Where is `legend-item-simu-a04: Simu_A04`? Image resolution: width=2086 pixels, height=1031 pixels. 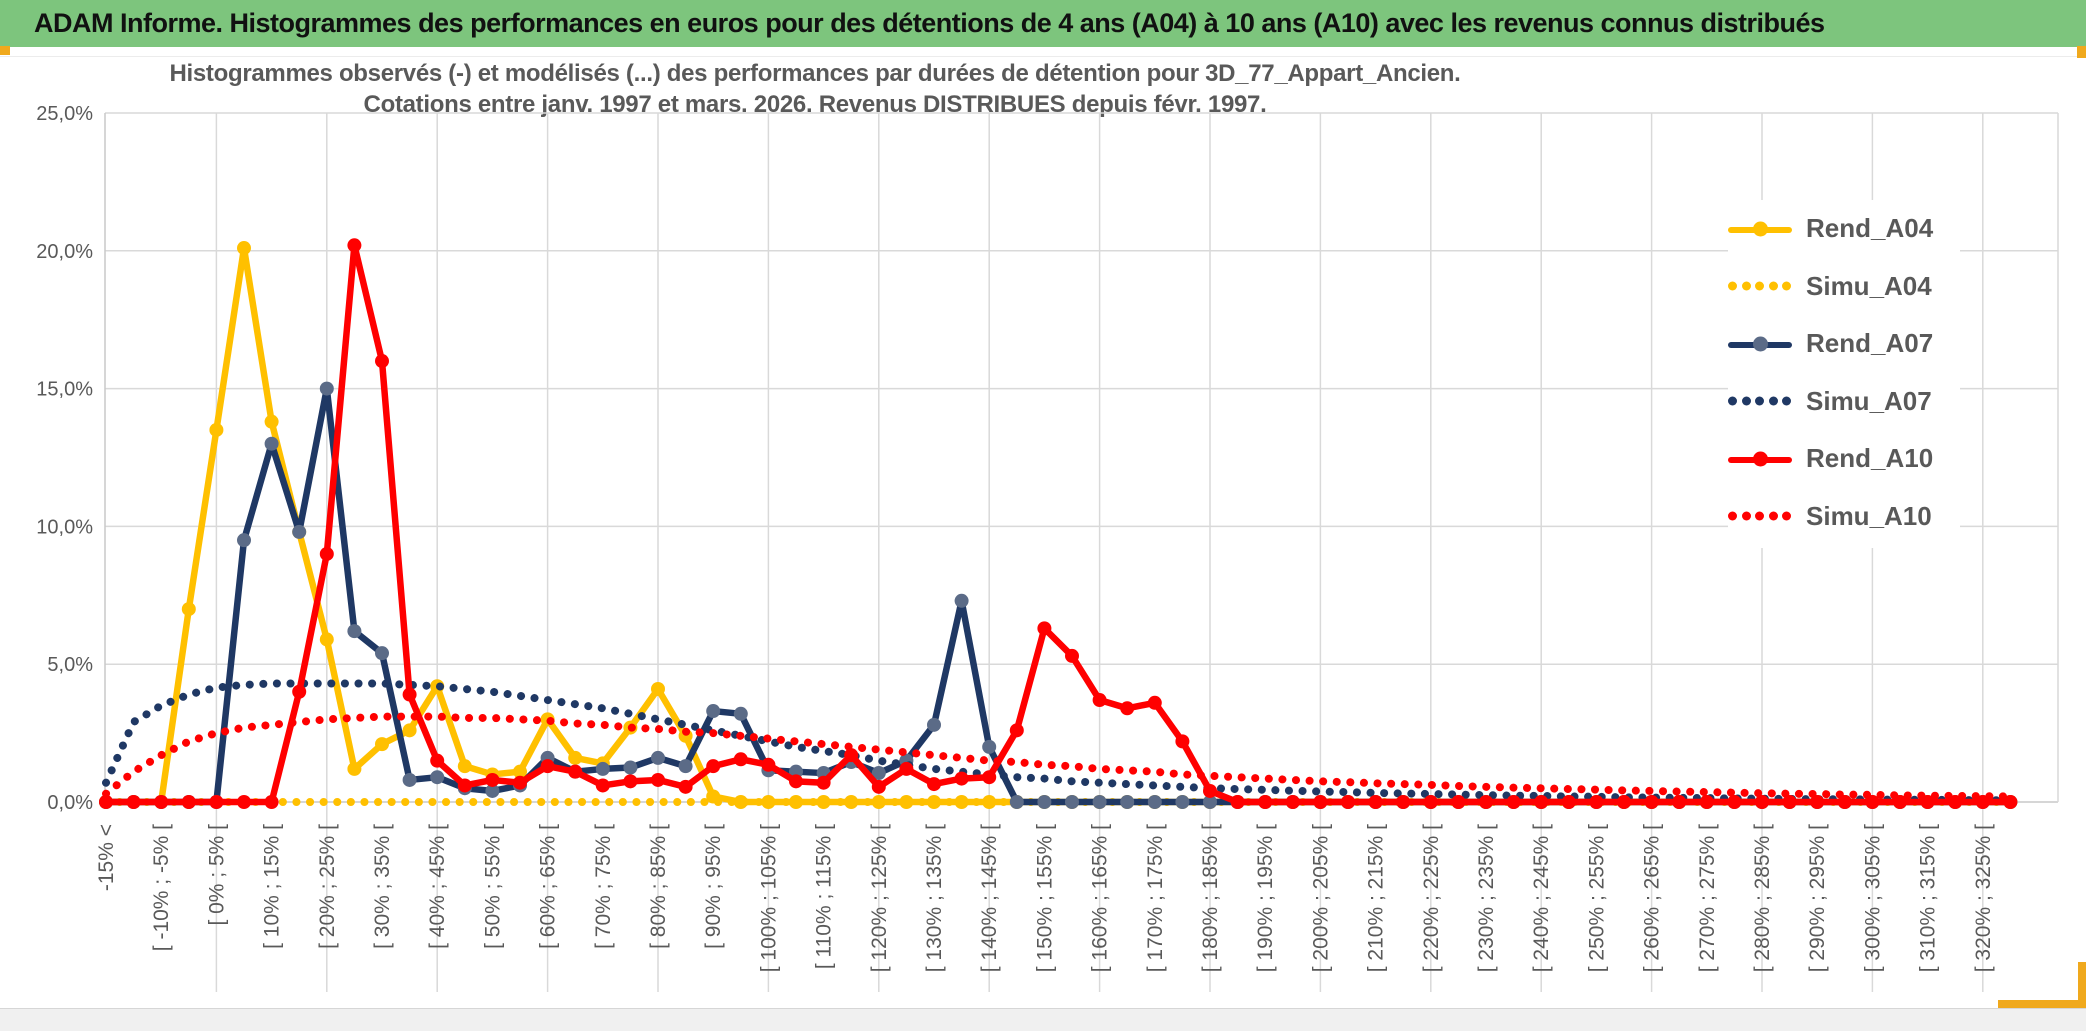
legend-item-simu-a04: Simu_A04 is located at coordinates (1844, 287).